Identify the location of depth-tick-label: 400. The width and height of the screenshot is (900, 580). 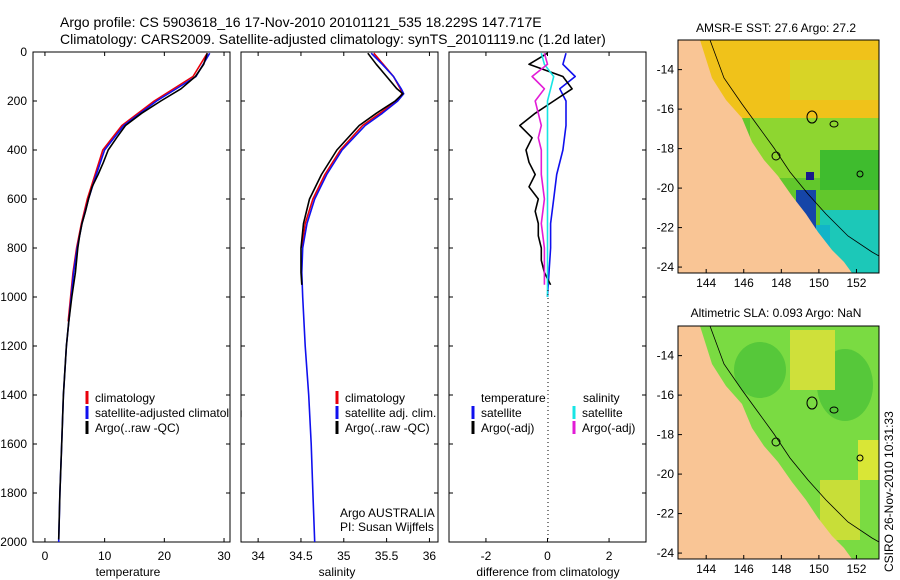
(17, 150).